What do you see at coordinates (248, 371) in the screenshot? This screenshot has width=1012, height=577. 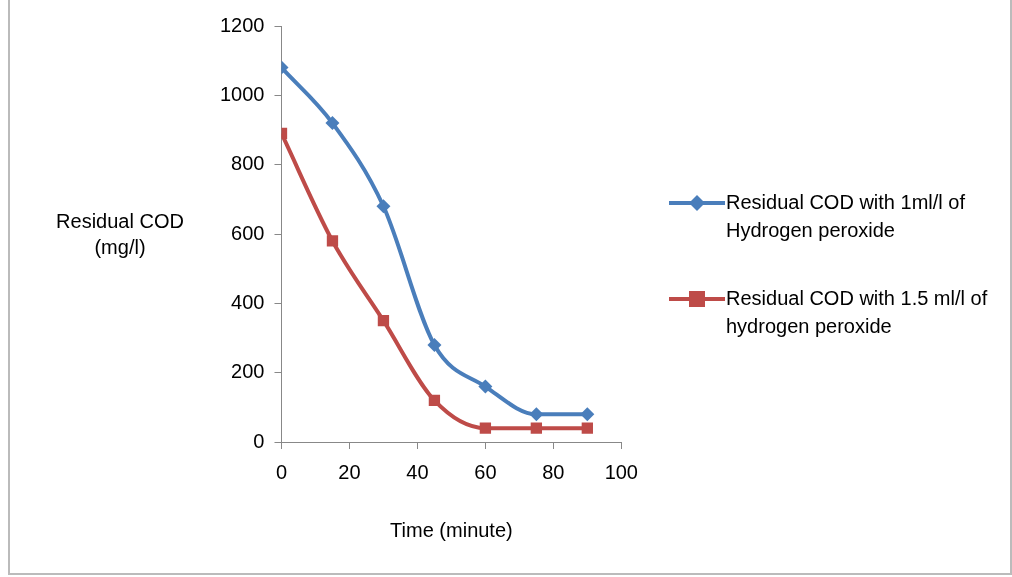 I see `y-tick-label: 200` at bounding box center [248, 371].